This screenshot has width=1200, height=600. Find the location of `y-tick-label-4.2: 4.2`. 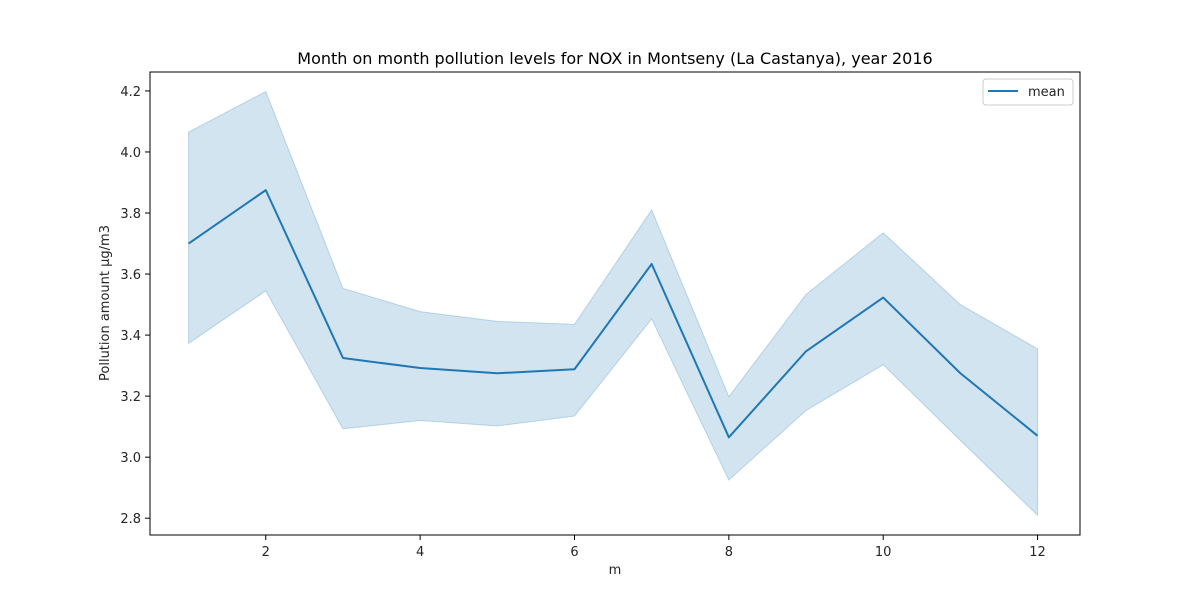

y-tick-label-4.2: 4.2 is located at coordinates (130, 92).